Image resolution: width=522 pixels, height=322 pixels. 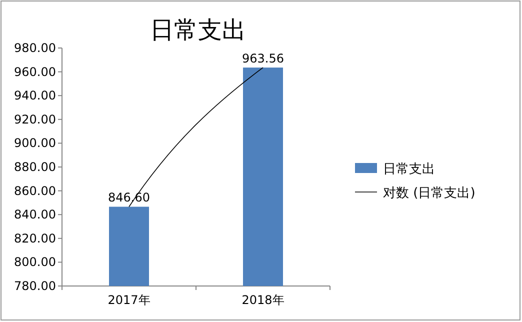 What do you see at coordinates (35, 238) in the screenshot?
I see `y-tick-label: 820.00` at bounding box center [35, 238].